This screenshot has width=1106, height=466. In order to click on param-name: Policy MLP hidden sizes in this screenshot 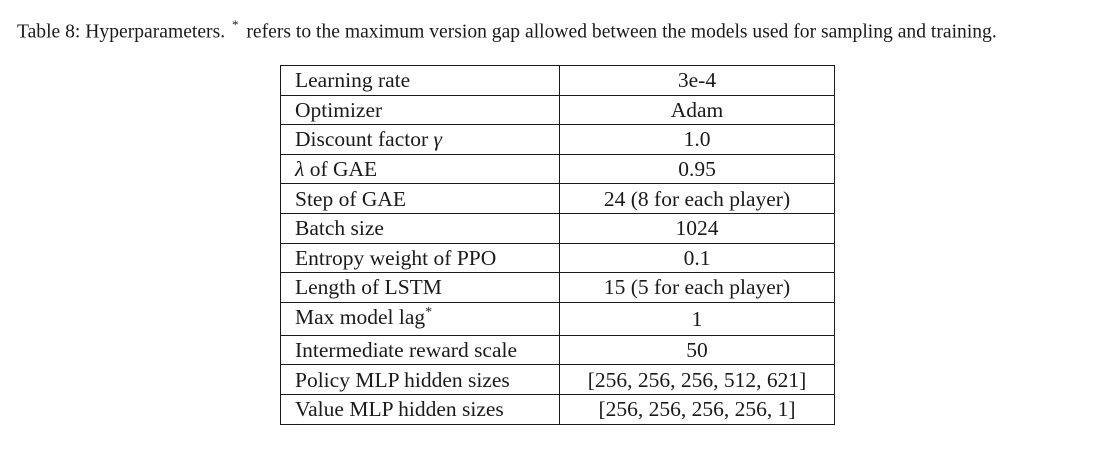, I will do `click(420, 379)`.